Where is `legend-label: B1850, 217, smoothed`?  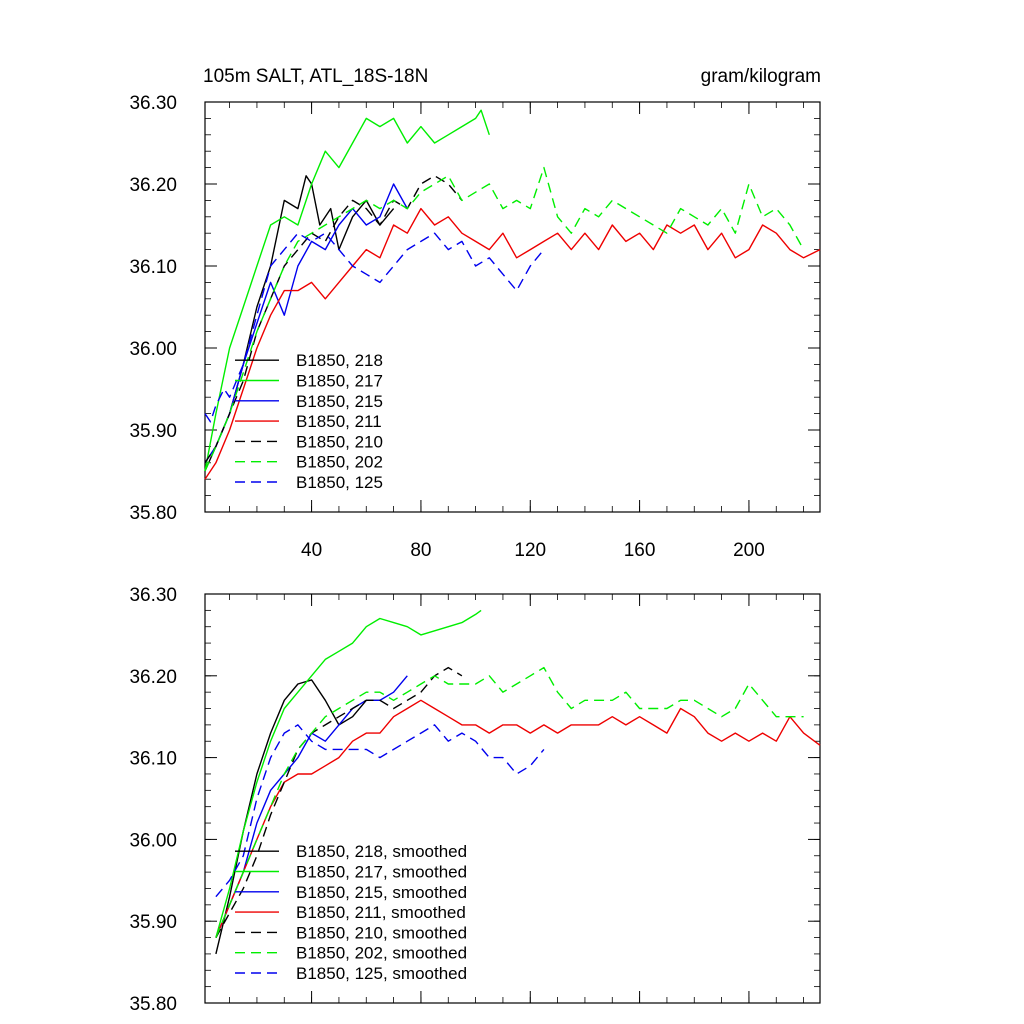
legend-label: B1850, 217, smoothed is located at coordinates (381, 872).